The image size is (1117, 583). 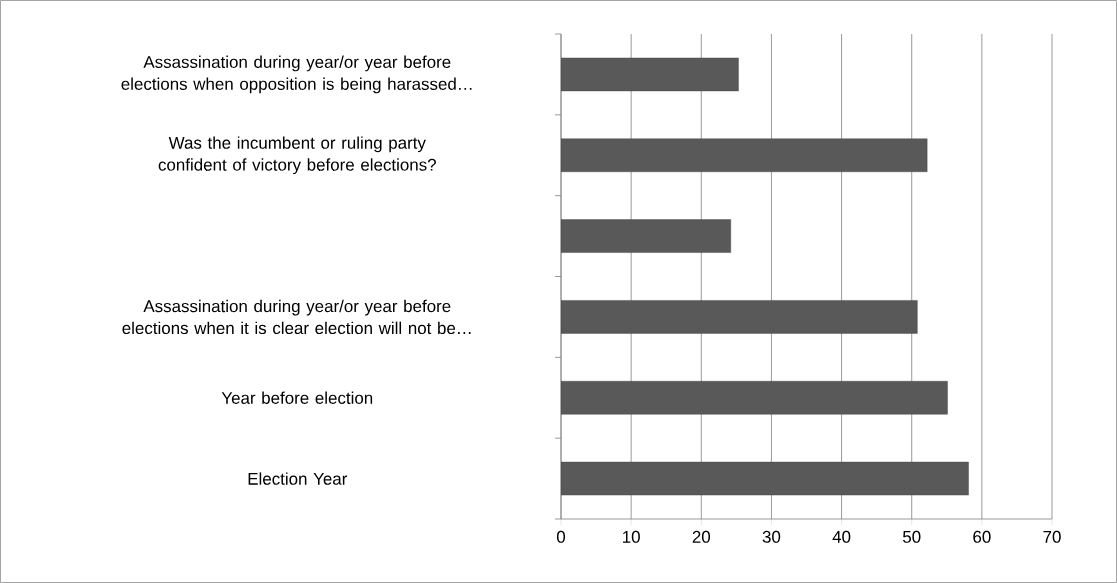 I want to click on x-tick-label: 60, so click(x=982, y=536).